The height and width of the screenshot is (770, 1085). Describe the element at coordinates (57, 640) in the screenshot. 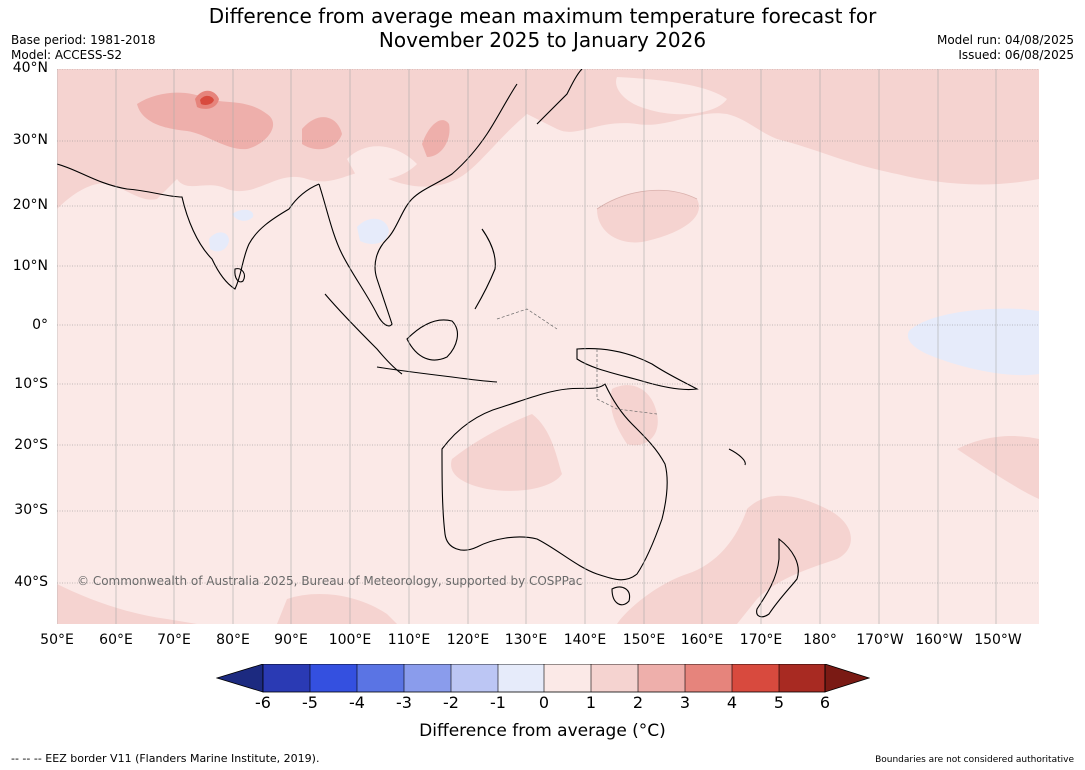

I see `lon-label-50e: 50°E` at that location.